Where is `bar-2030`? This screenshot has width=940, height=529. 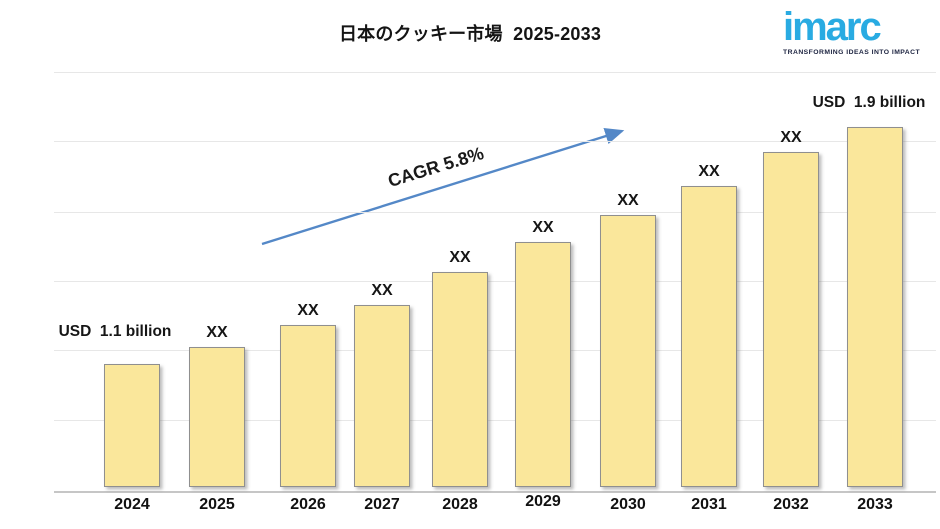
bar-2030 is located at coordinates (628, 351).